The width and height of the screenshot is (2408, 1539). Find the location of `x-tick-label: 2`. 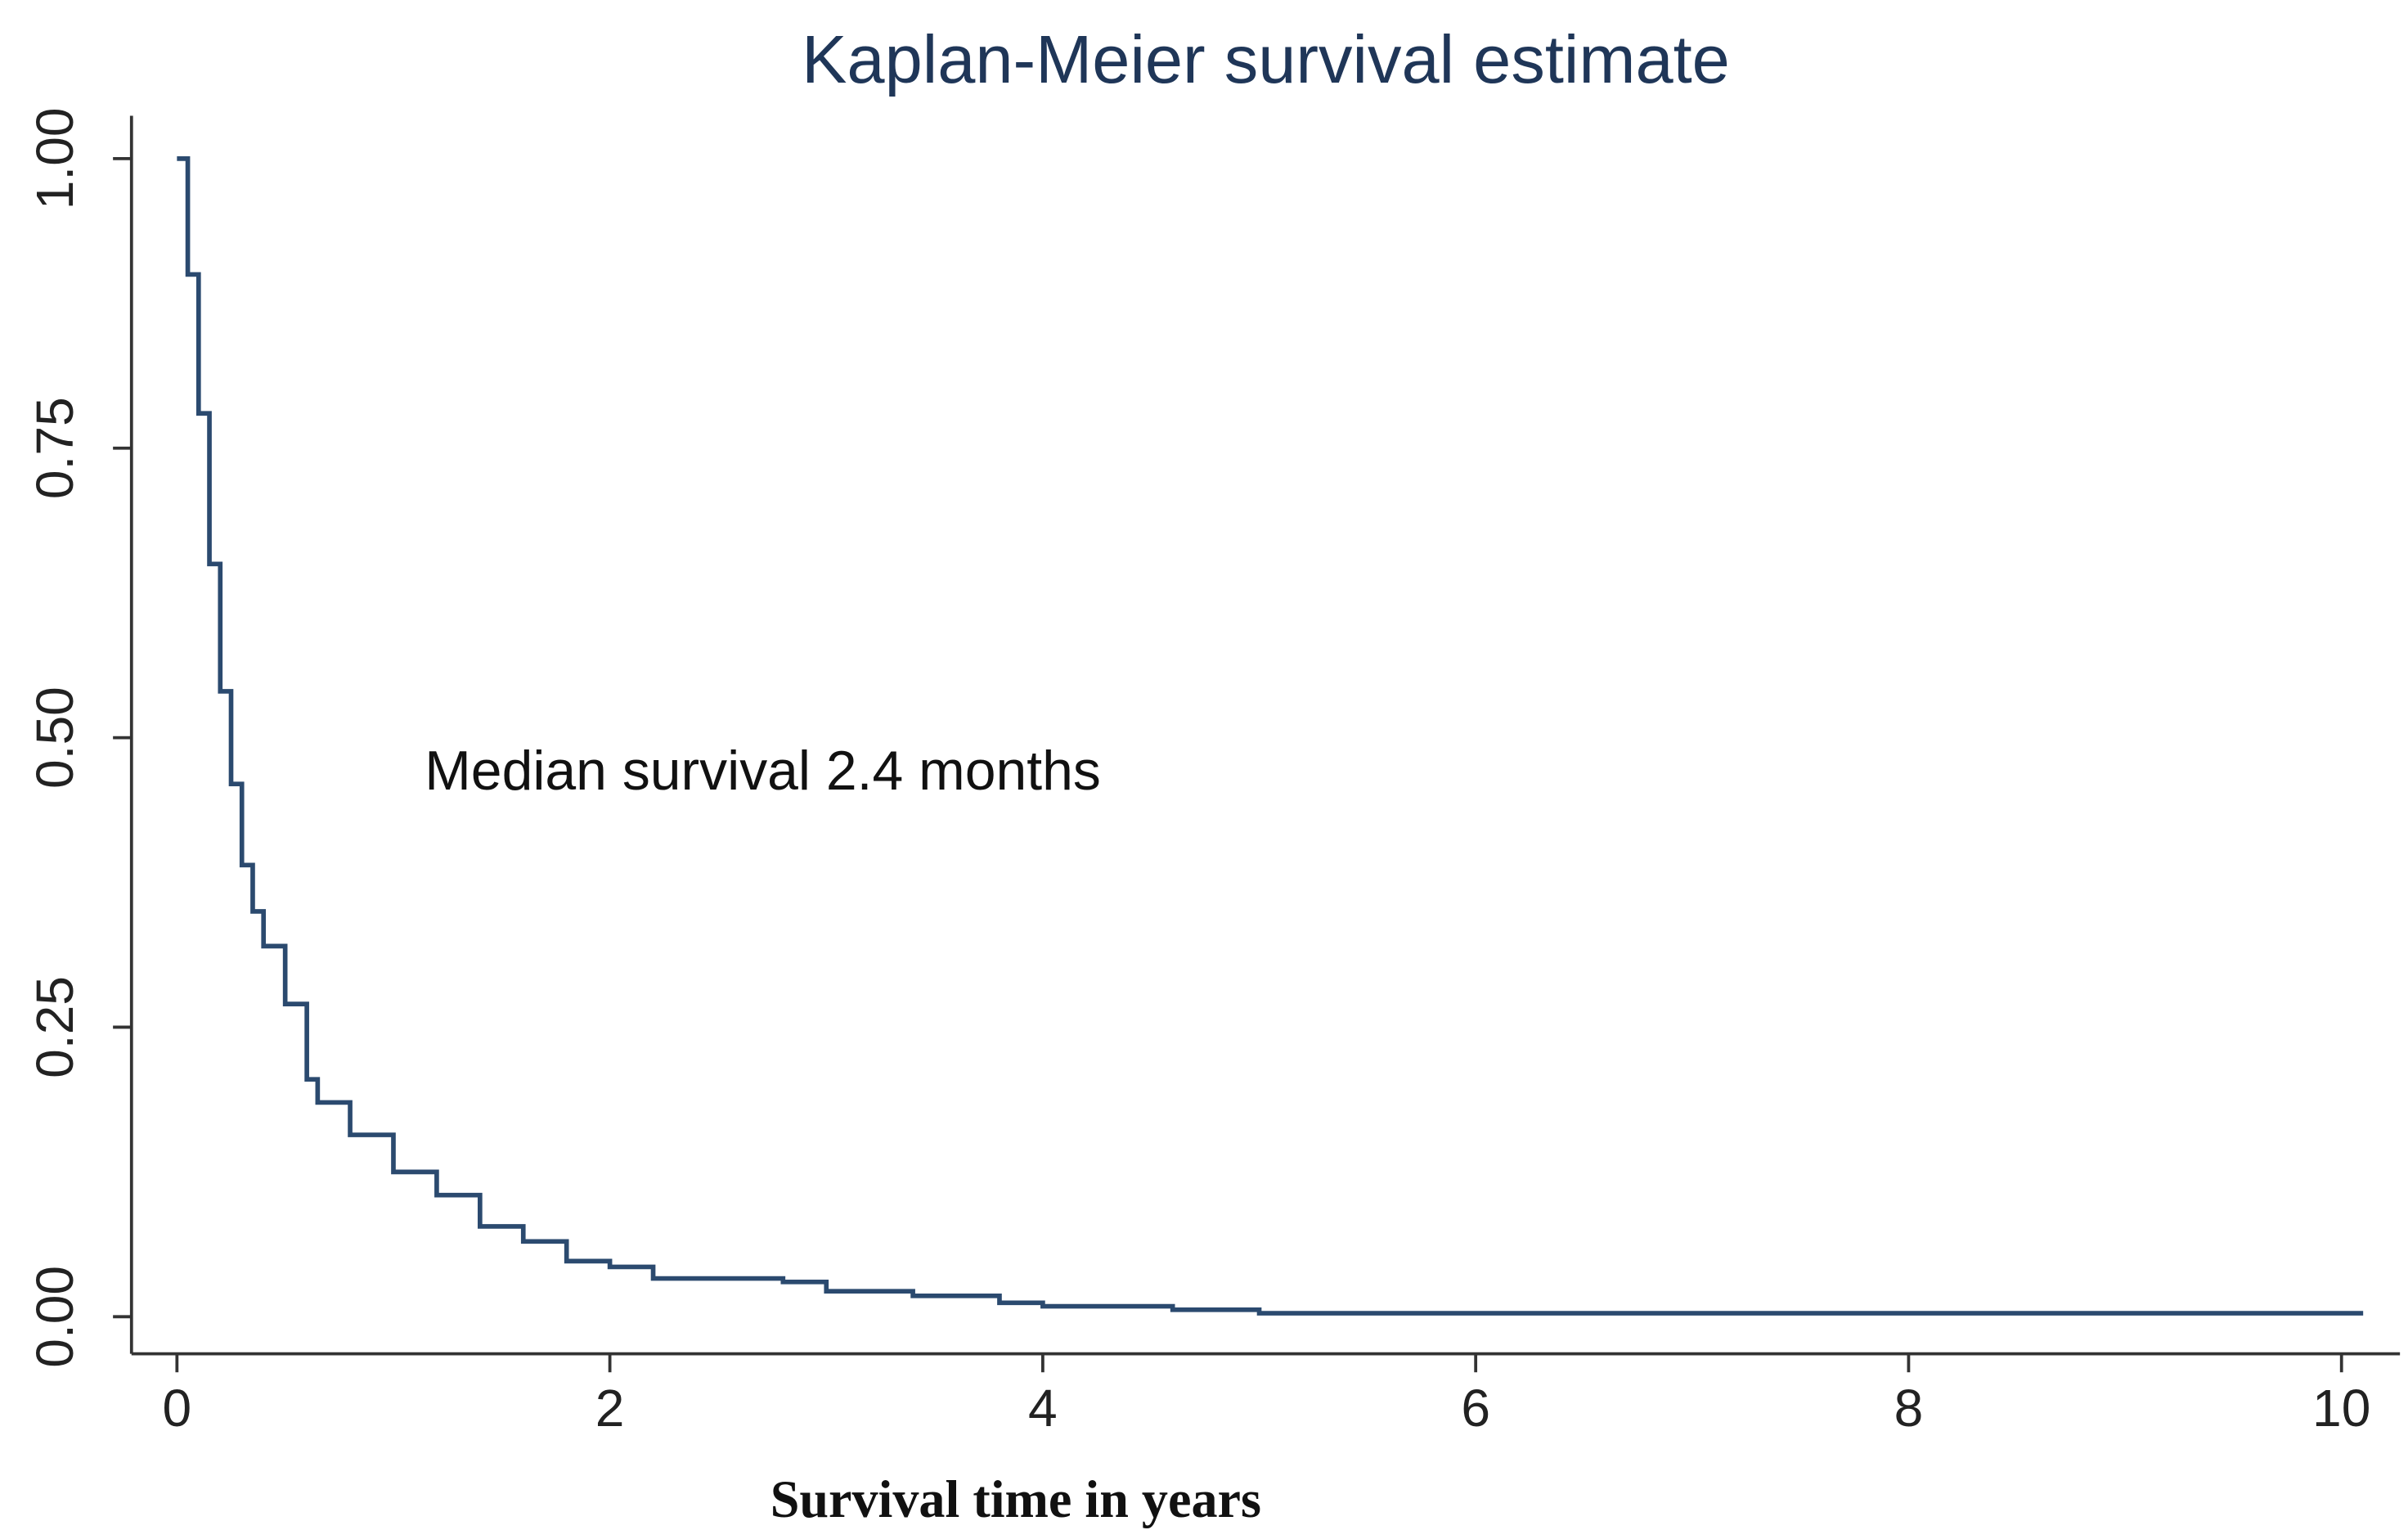

x-tick-label: 2 is located at coordinates (610, 1409).